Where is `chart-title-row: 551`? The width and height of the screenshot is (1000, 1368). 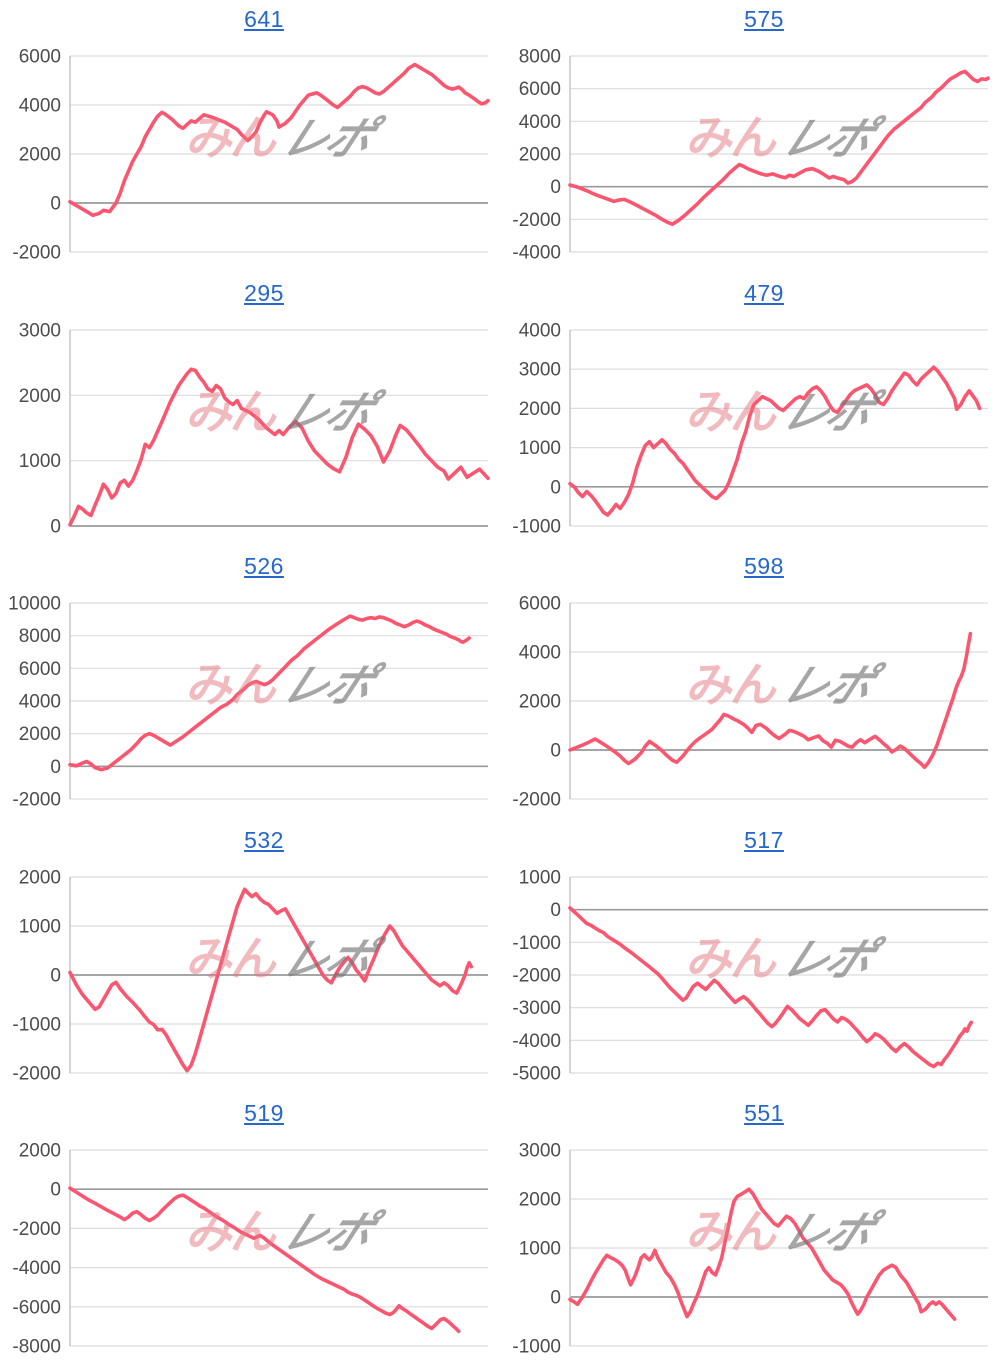
chart-title-row: 551 is located at coordinates (750, 1117).